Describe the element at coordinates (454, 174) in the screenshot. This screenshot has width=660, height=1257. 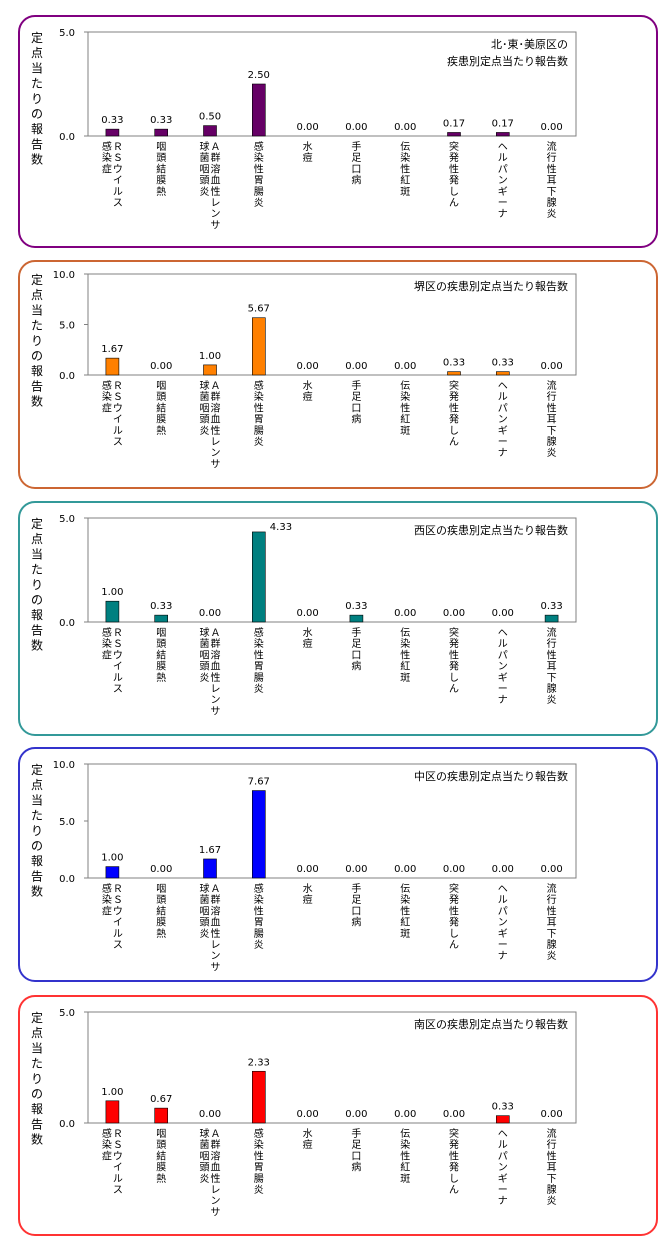
I see `category-label: 突発性発しん` at that location.